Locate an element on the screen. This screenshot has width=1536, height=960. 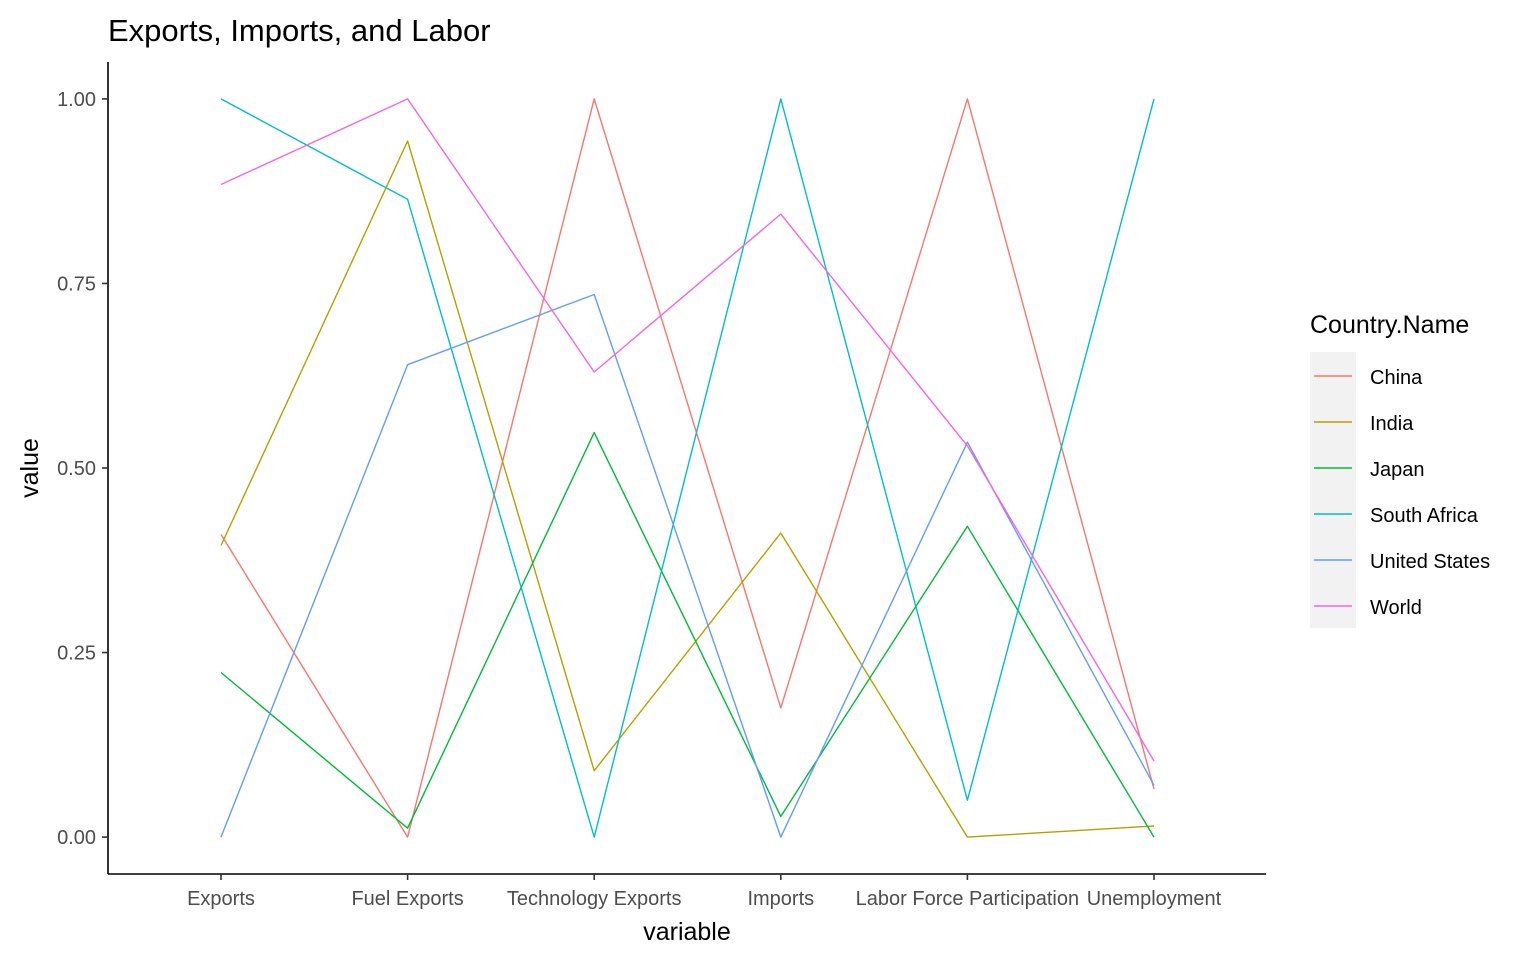
legend-label: China is located at coordinates (1396, 378).